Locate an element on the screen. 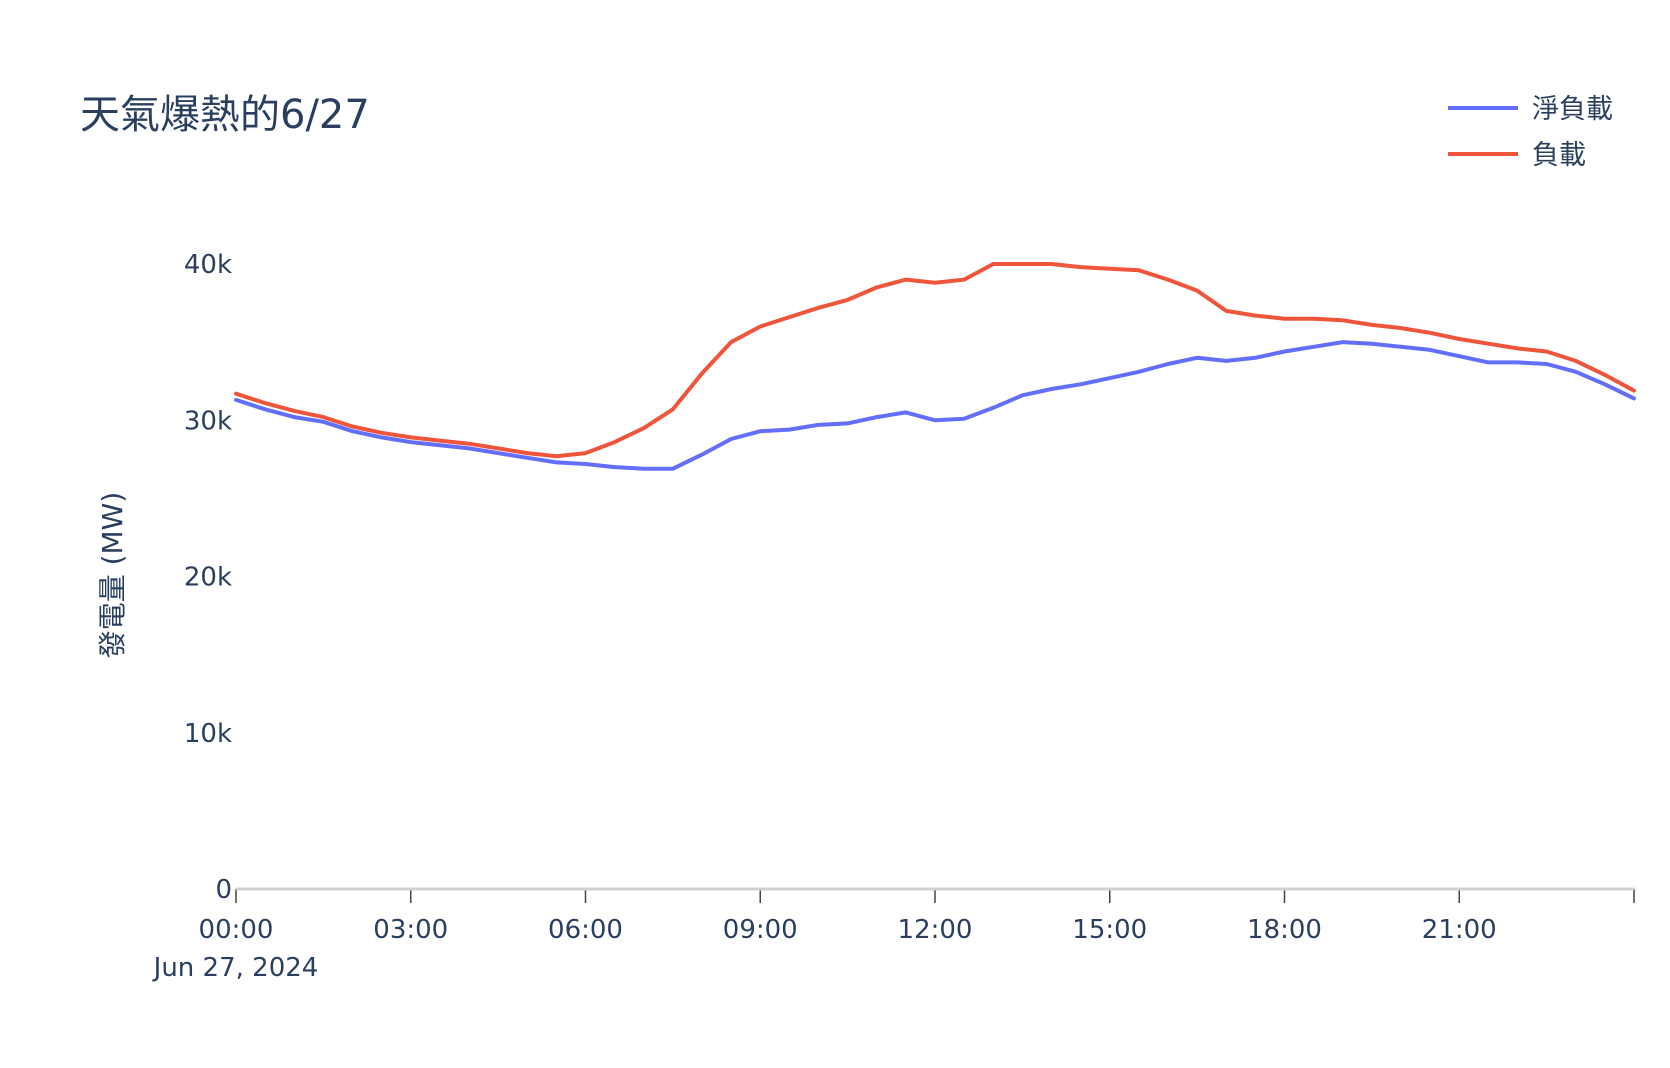  x-axis-ticks: 00:00 03:00 06:00 09:00 12:00 15:00 18:00 21:00 is located at coordinates (917, 917).